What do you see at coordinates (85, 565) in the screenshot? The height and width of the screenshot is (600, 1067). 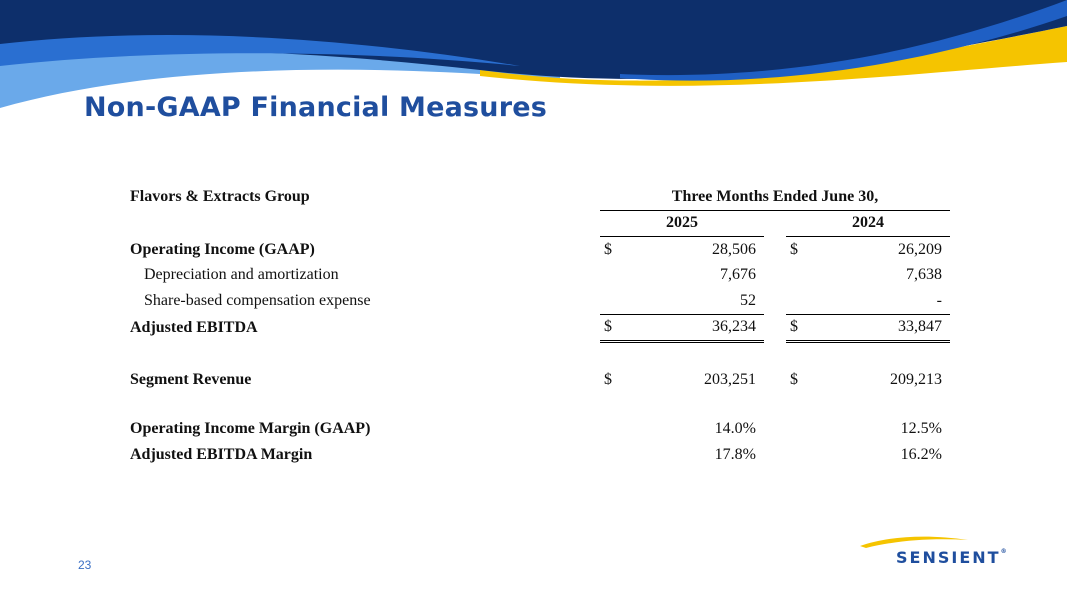 I see `page-number: 23` at bounding box center [85, 565].